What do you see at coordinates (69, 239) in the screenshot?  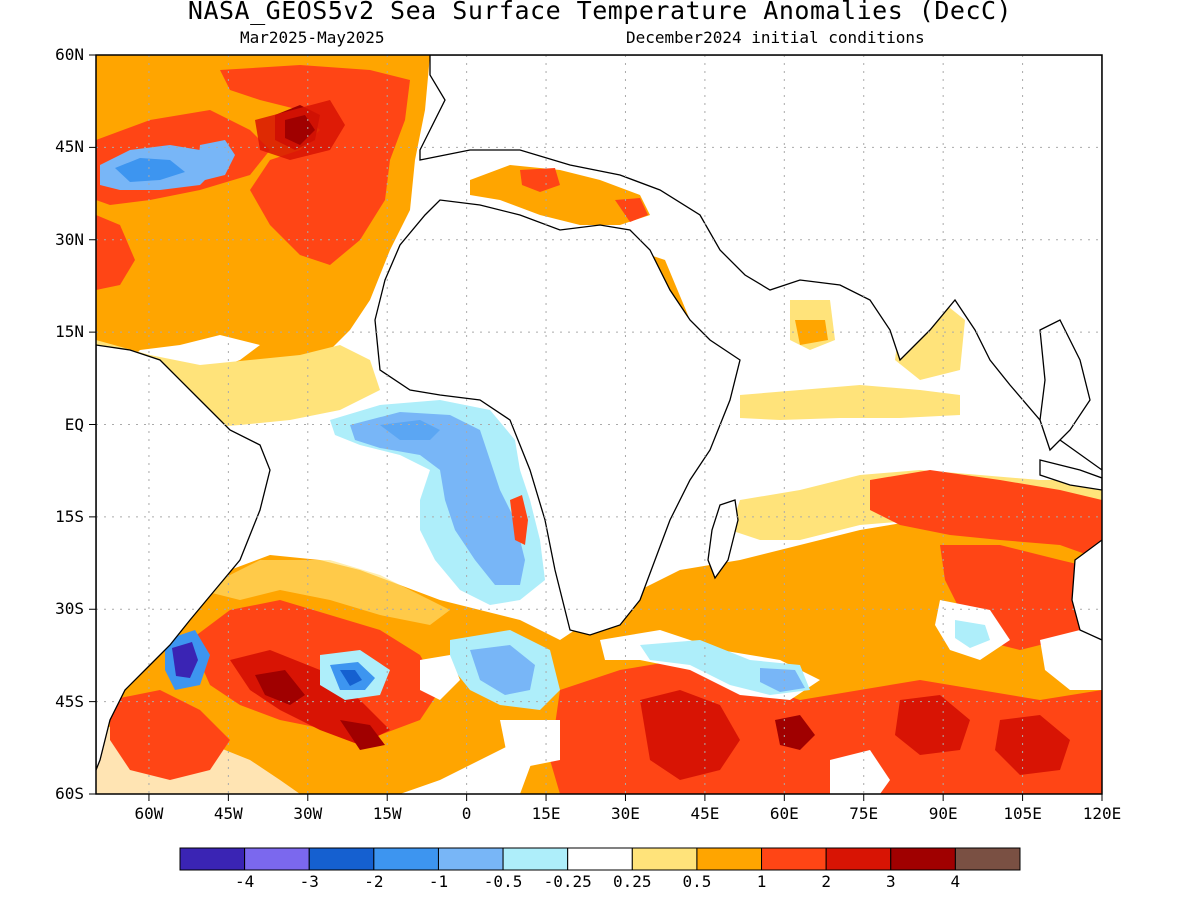 I see `lat-tick-label: 30N` at bounding box center [69, 239].